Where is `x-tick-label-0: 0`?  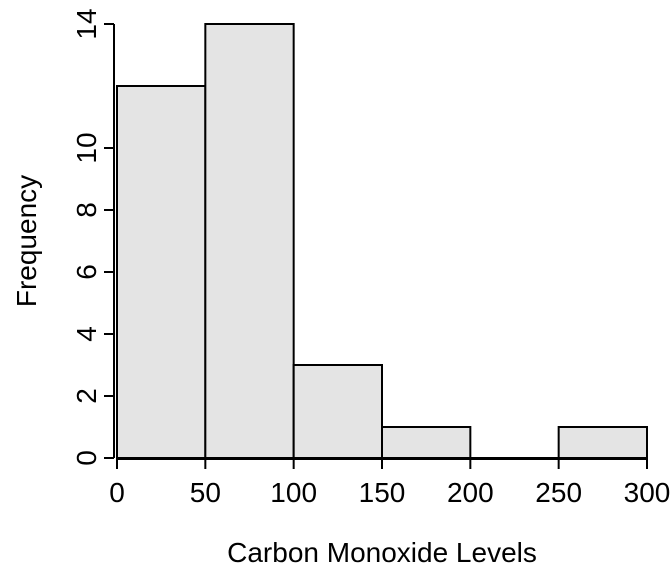
x-tick-label-0: 0 is located at coordinates (117, 492).